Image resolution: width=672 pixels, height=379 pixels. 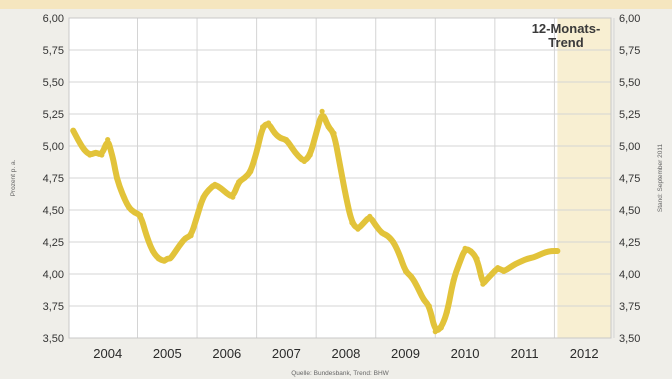 What do you see at coordinates (53, 83) in the screenshot?
I see `y-tick-label-left: 5,50` at bounding box center [53, 83].